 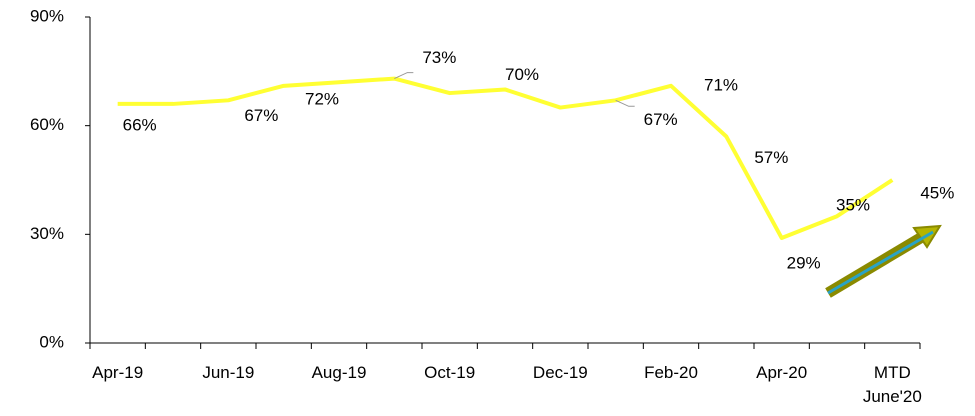 What do you see at coordinates (853, 205) in the screenshot?
I see `data-label: 35%` at bounding box center [853, 205].